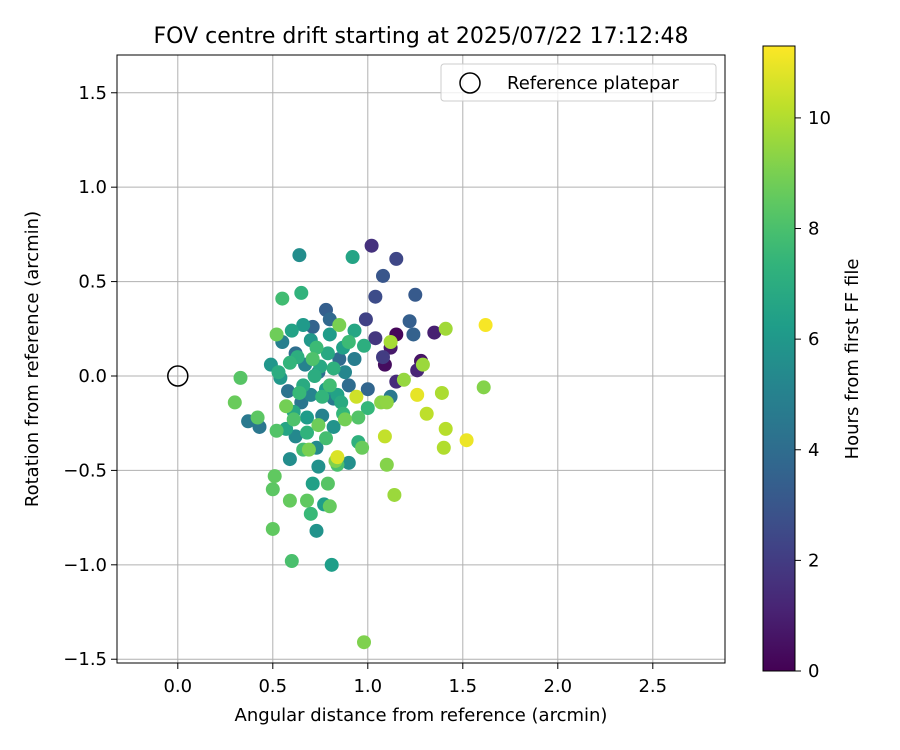 The width and height of the screenshot is (900, 750). I want to click on colorbar-tick-label: 8, so click(813, 229).